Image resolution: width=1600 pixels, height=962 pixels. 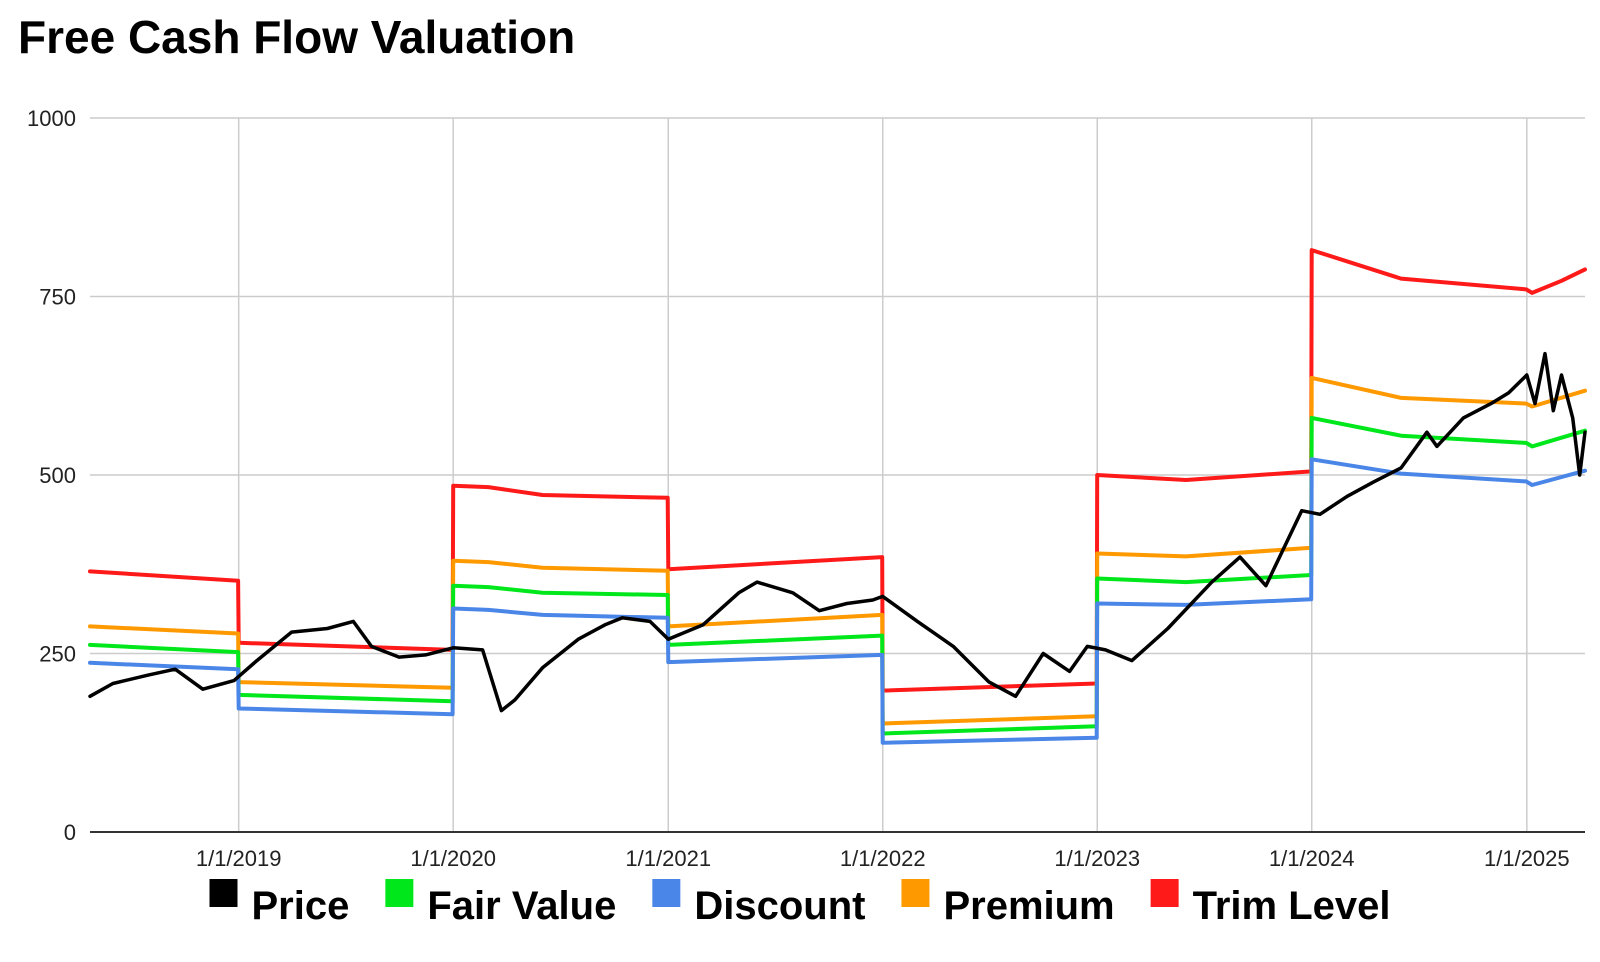 I want to click on y-tick-label: 500, so click(x=57, y=475).